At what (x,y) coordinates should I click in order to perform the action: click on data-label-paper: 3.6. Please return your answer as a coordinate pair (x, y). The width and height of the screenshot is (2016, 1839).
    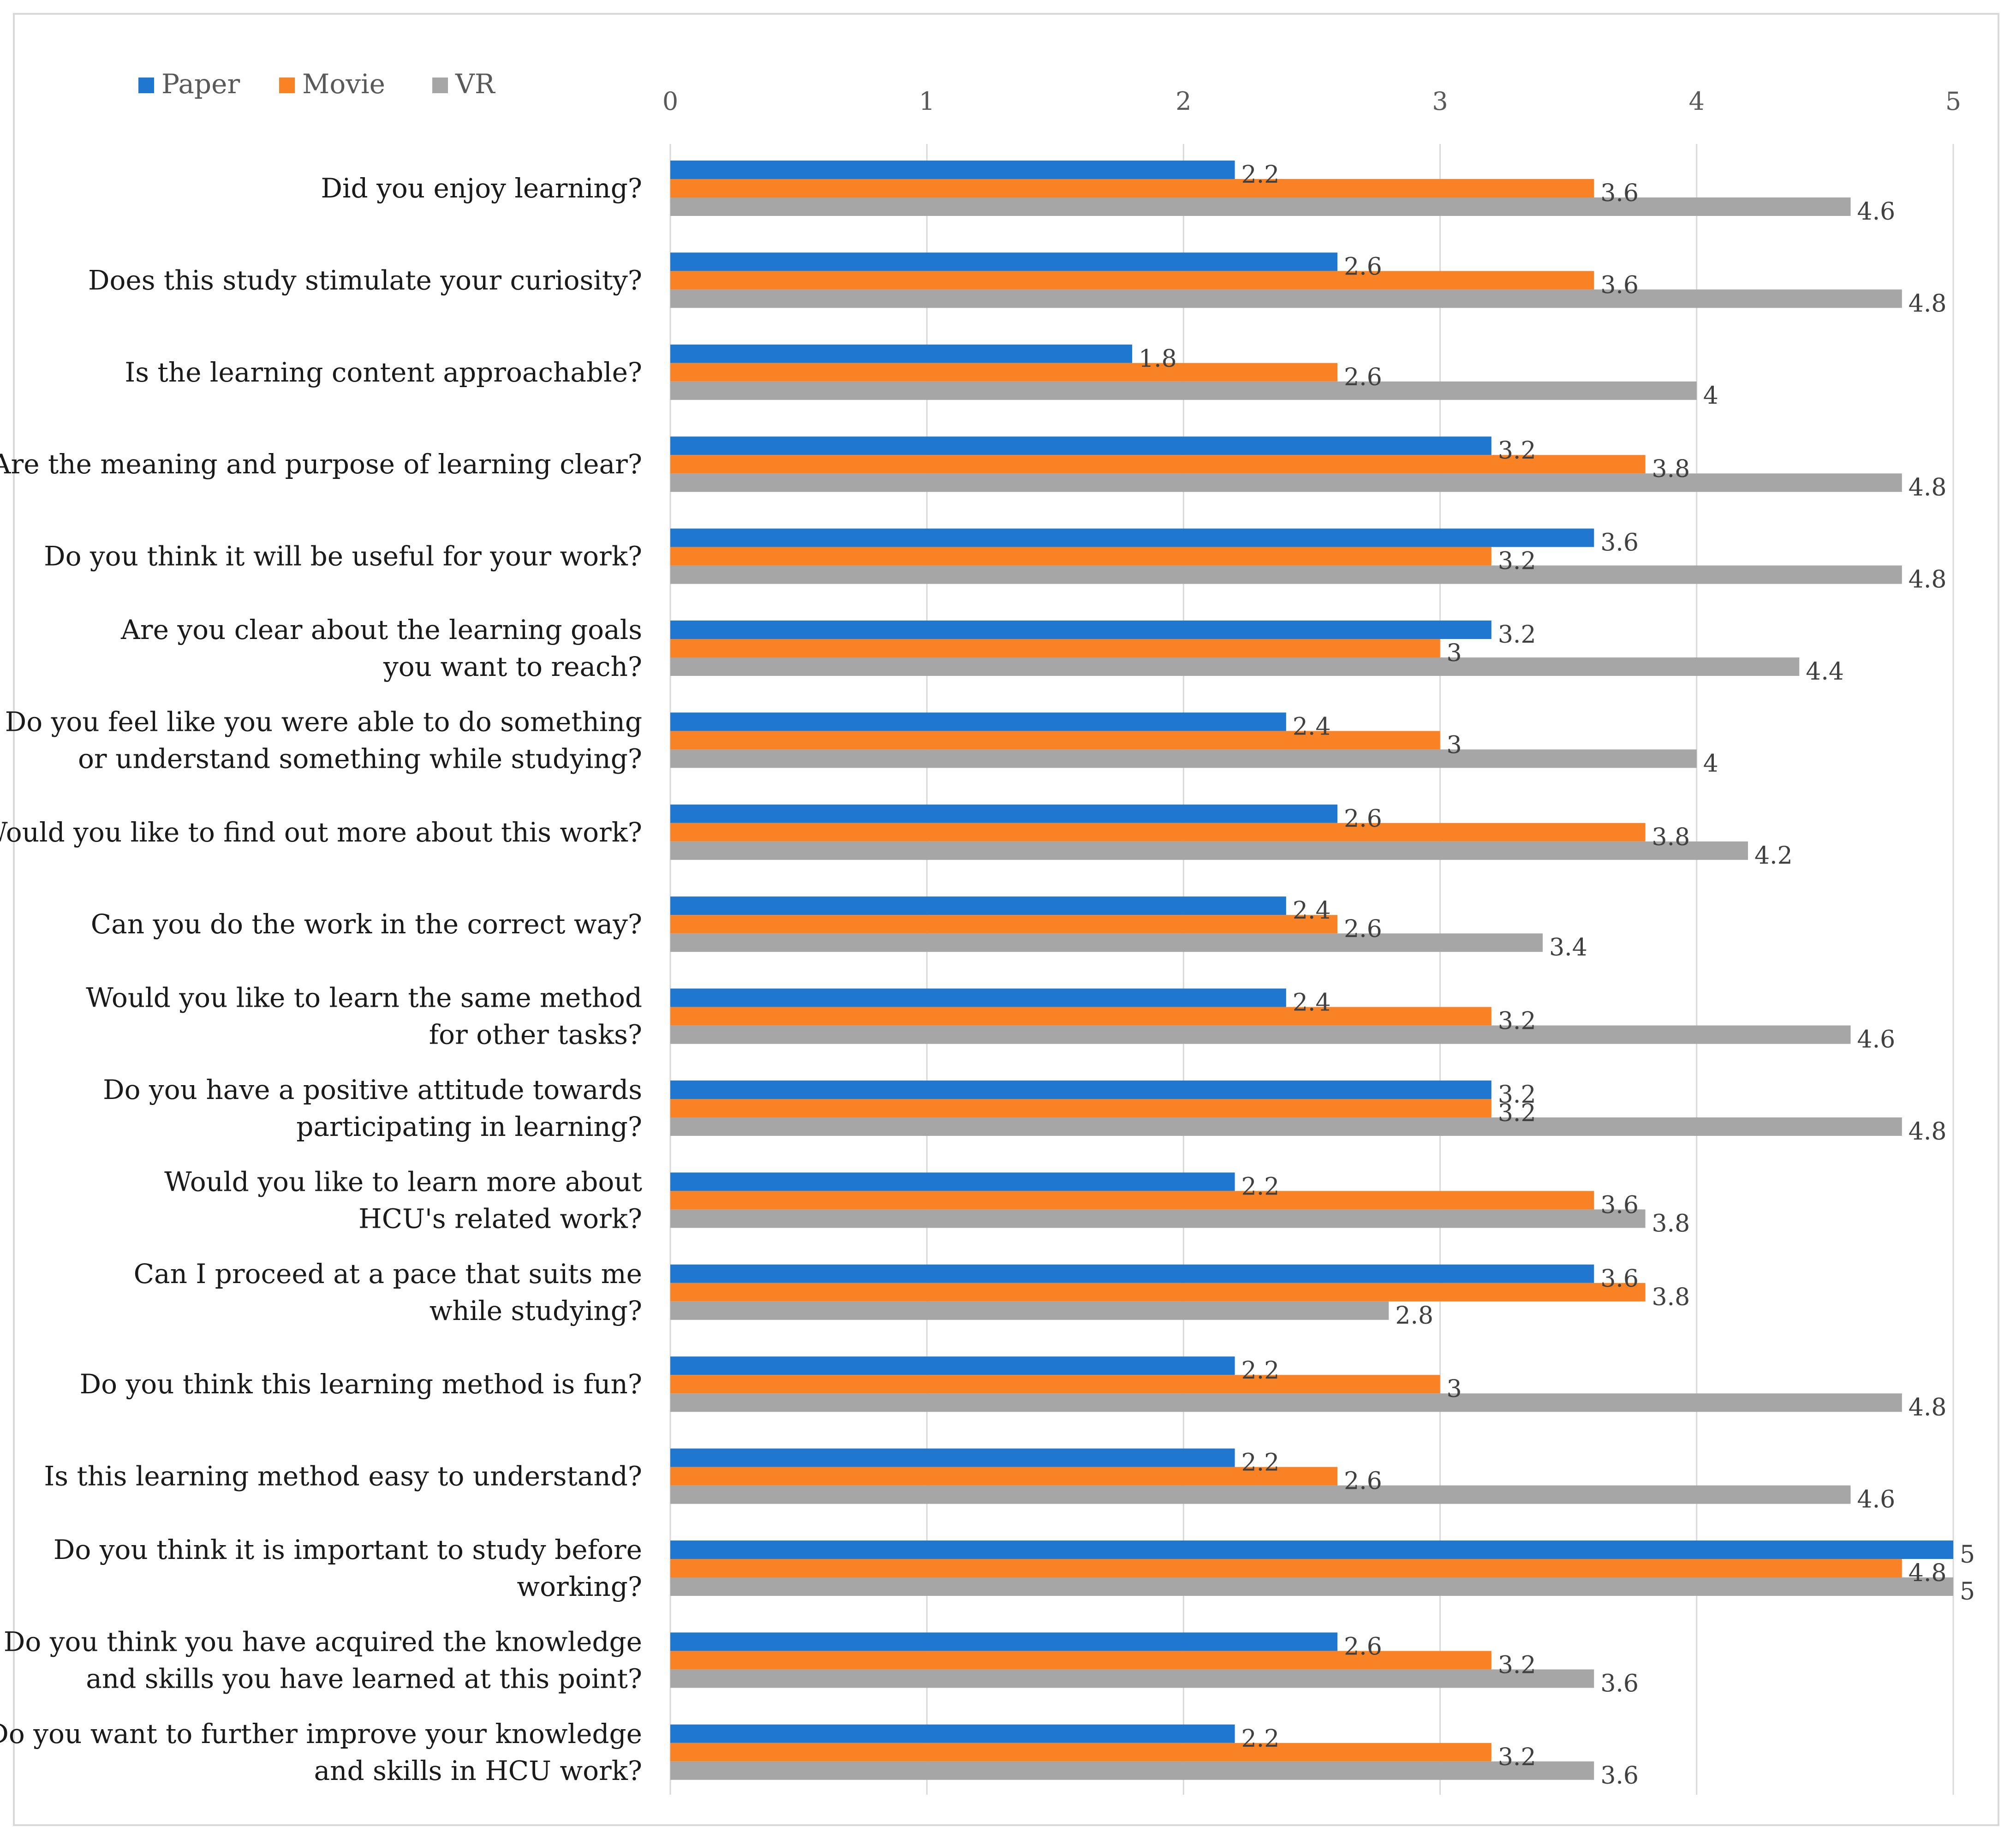
    Looking at the image, I should click on (1620, 1279).